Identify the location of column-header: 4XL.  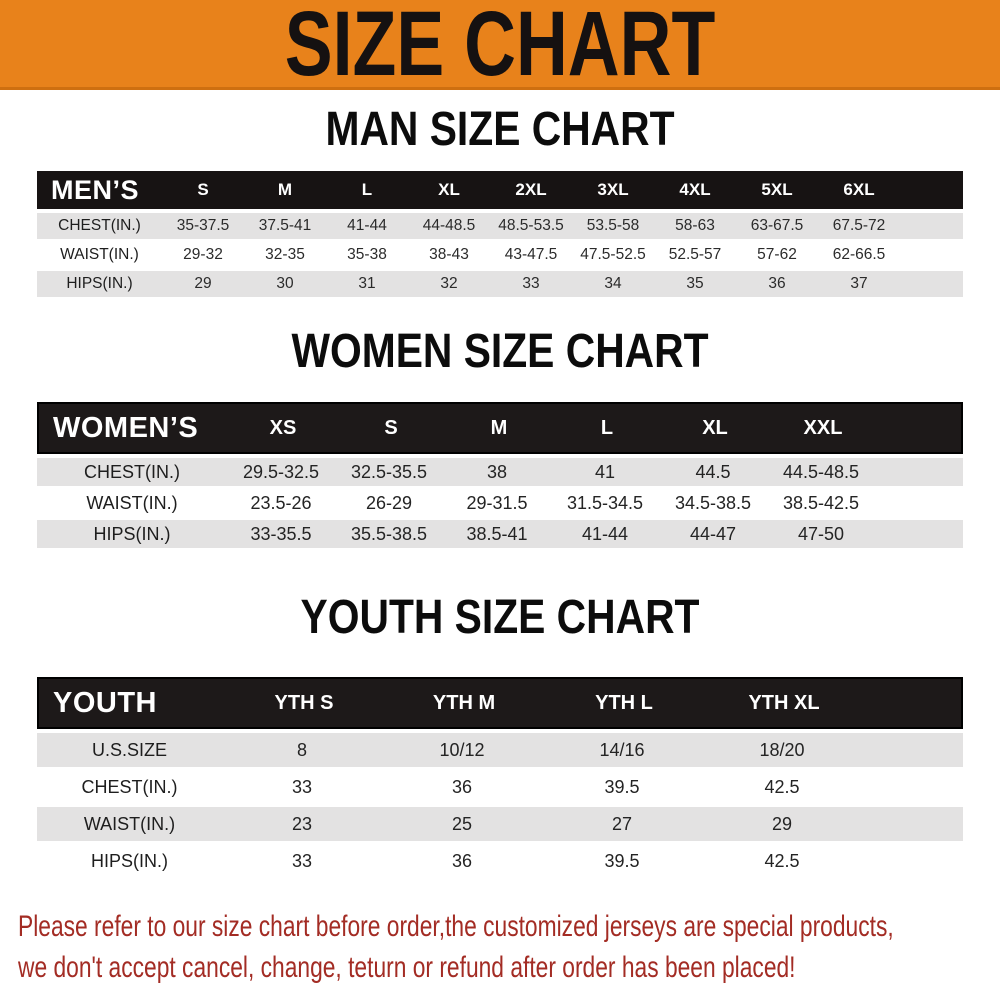
(695, 189).